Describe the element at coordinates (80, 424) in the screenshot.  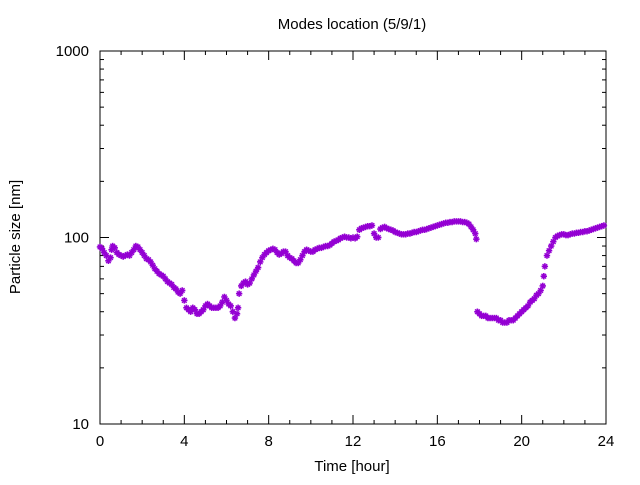
I see `y-tick-label: 10` at that location.